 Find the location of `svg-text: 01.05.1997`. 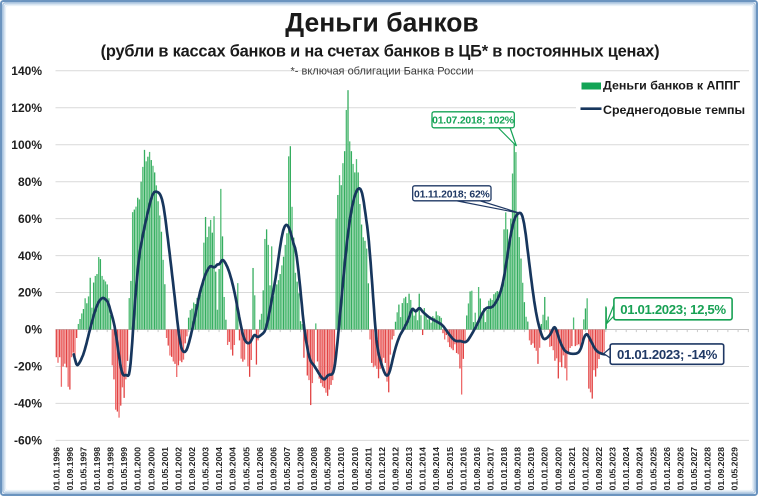

svg-text: 01.05.1997 is located at coordinates (83, 469).